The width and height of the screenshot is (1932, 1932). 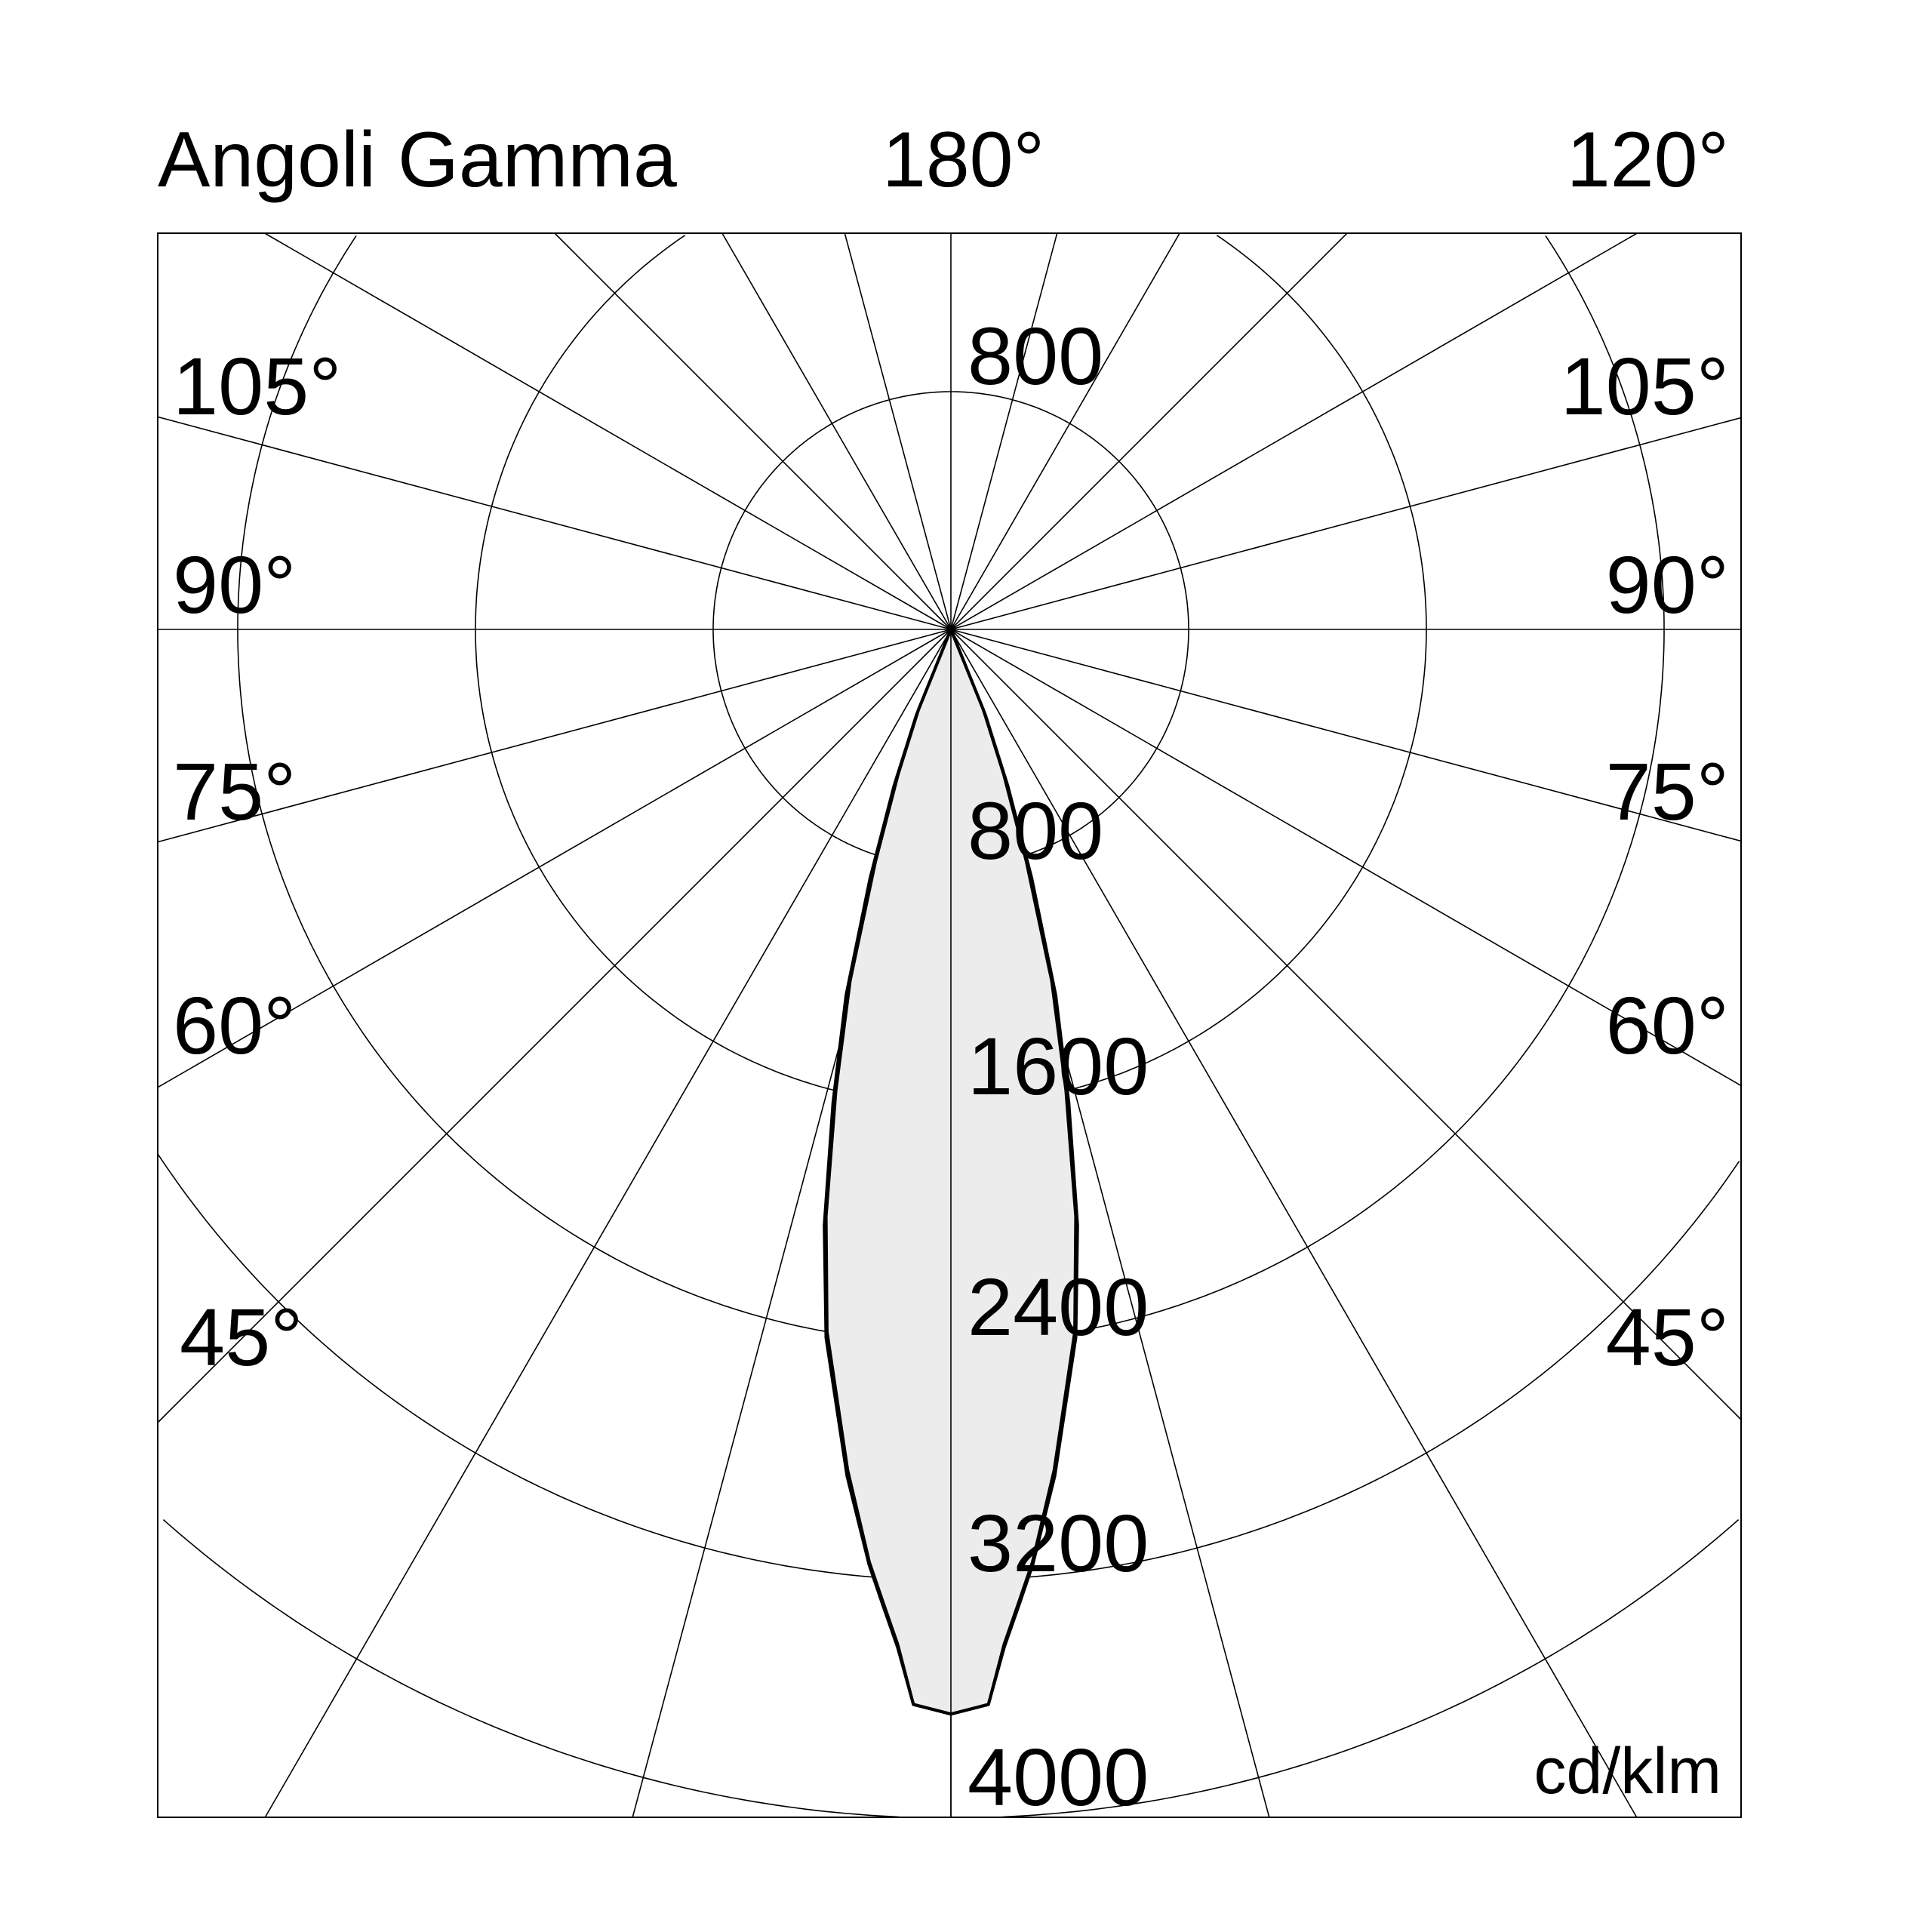 I want to click on angle-label-left-60: 60°, so click(x=234, y=1025).